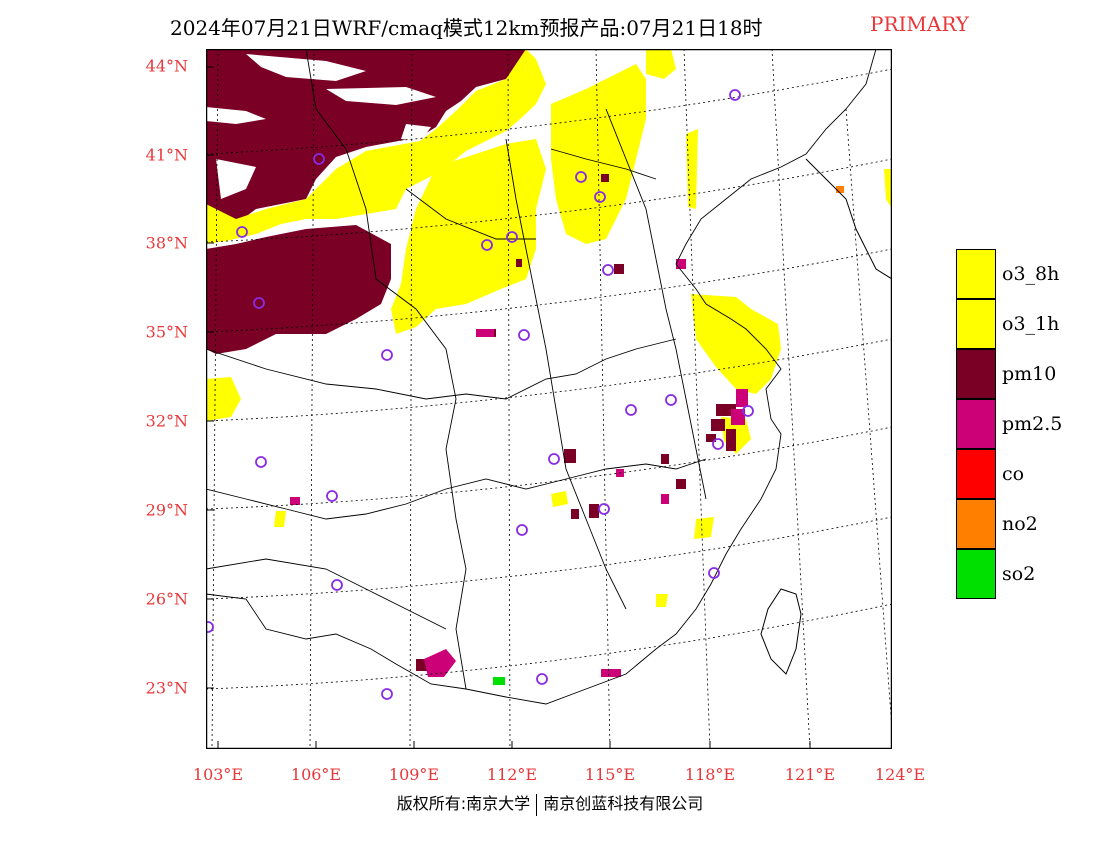  I want to click on pm10-clear-patches, so click(321, 126).